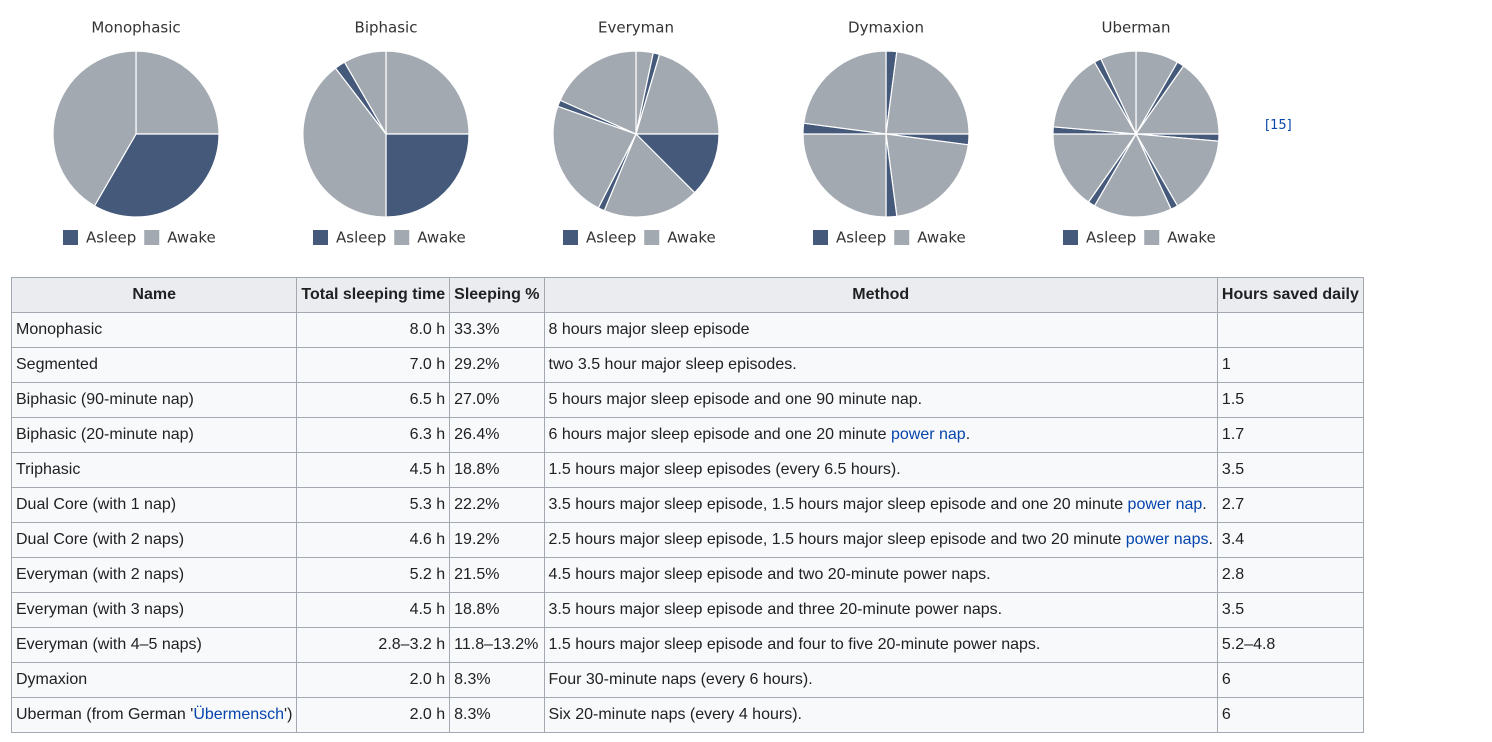 The width and height of the screenshot is (1492, 742). Describe the element at coordinates (154, 540) in the screenshot. I see `table-cell: Dual Core (with 2 naps)` at that location.